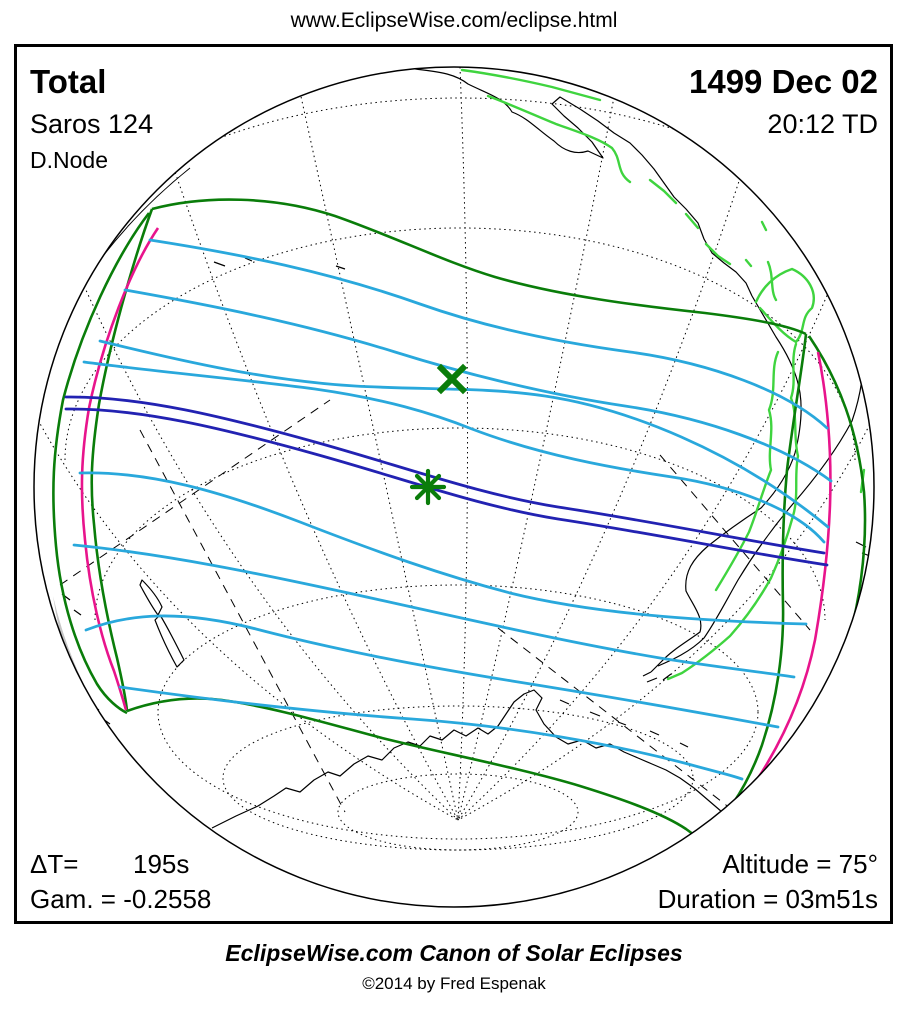 The height and width of the screenshot is (1009, 908). What do you see at coordinates (68, 81) in the screenshot?
I see `eclipse-type-label: Total` at bounding box center [68, 81].